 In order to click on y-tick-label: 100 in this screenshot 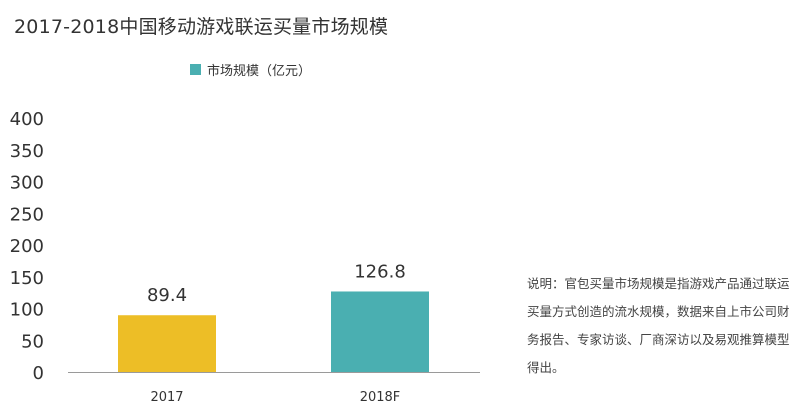, I will do `click(27, 310)`.